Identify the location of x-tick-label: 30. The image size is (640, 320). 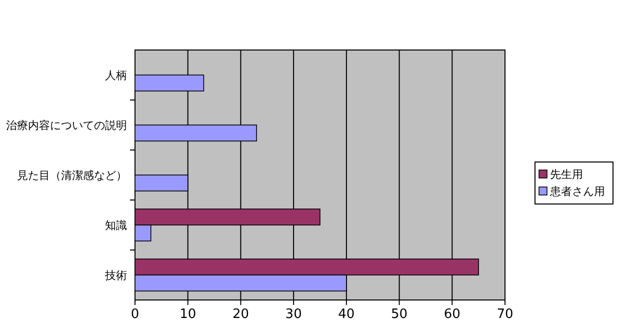
(293, 313).